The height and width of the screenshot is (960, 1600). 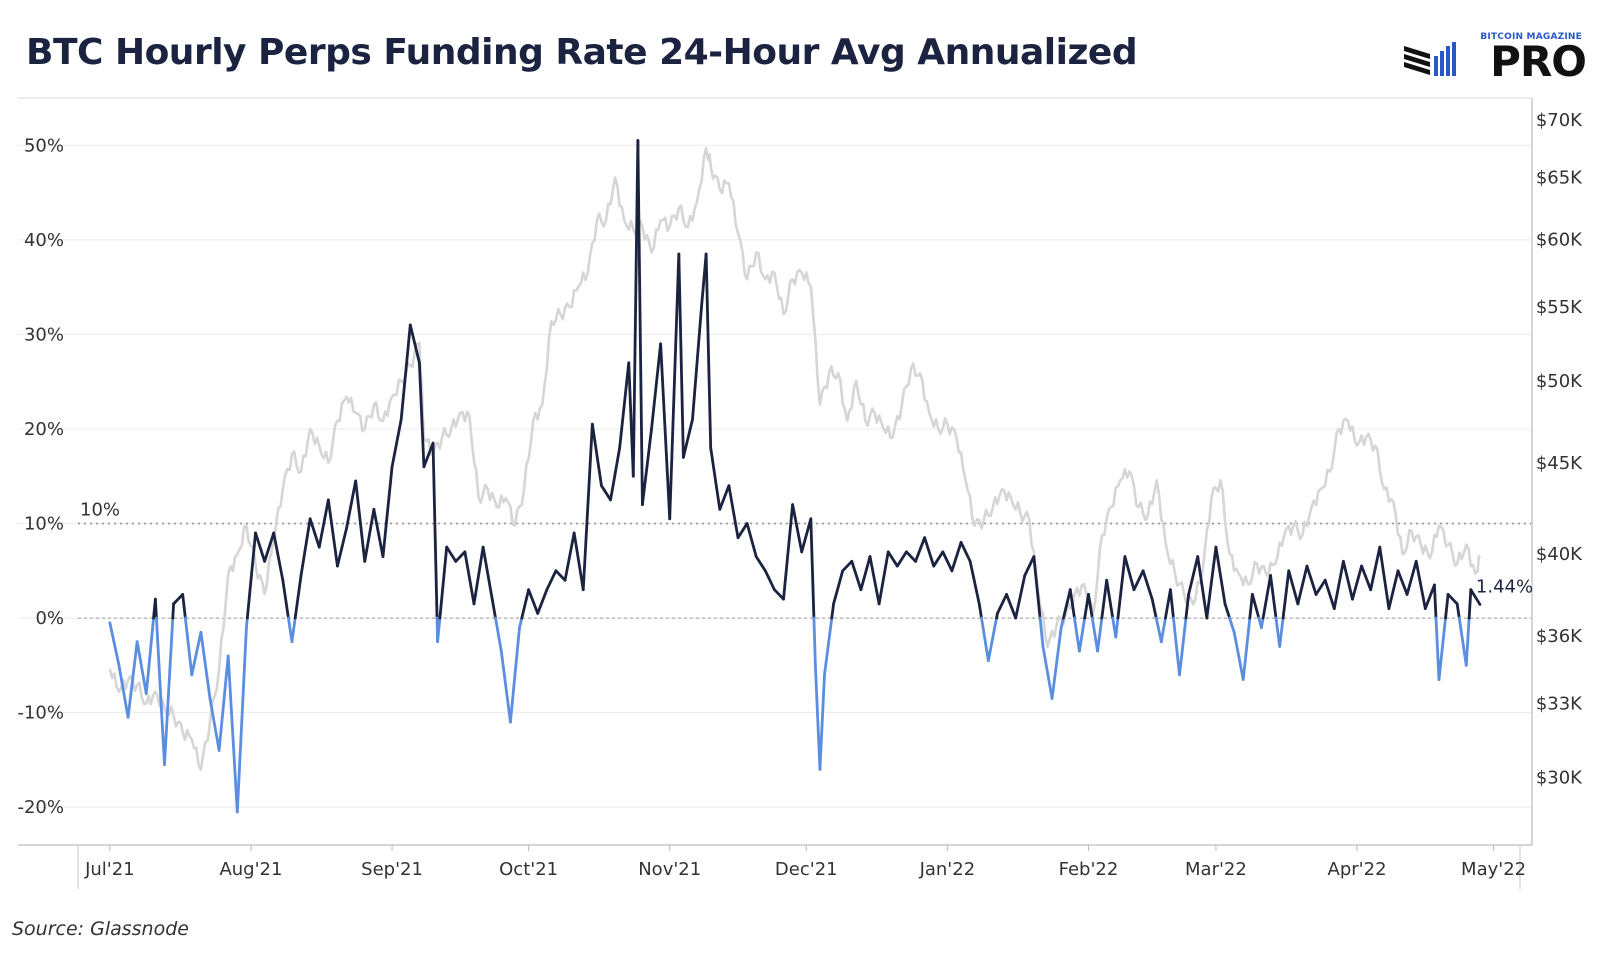 What do you see at coordinates (44, 145) in the screenshot?
I see `y-tick-label-left: 50%` at bounding box center [44, 145].